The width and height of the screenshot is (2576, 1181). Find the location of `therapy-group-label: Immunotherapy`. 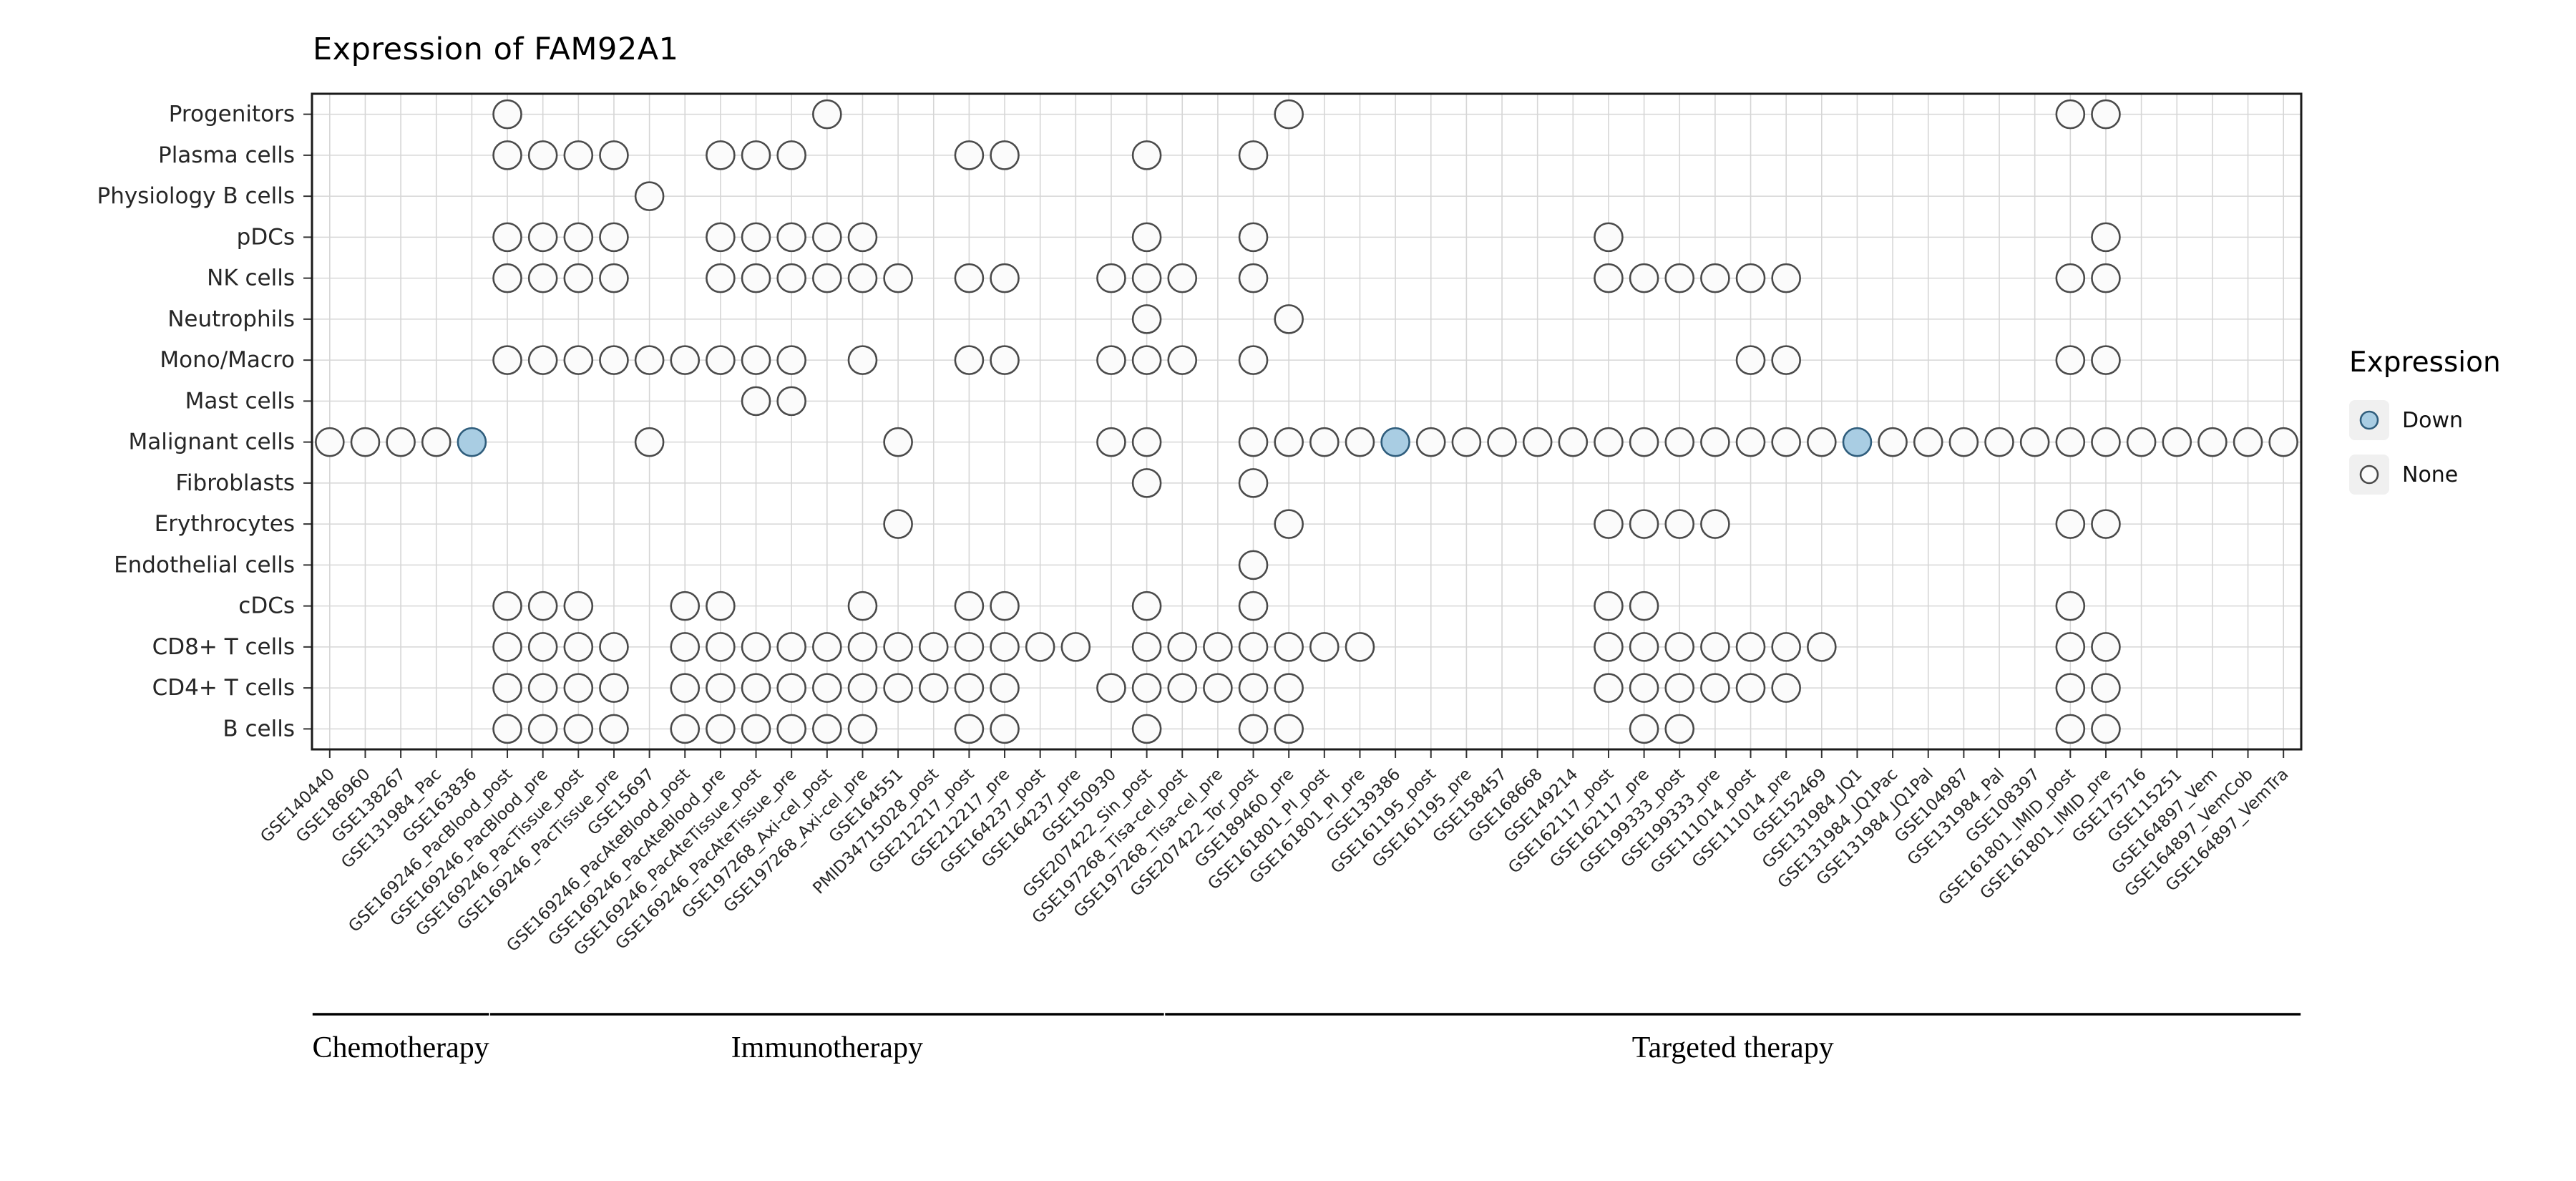

therapy-group-label: Immunotherapy is located at coordinates (827, 1047).